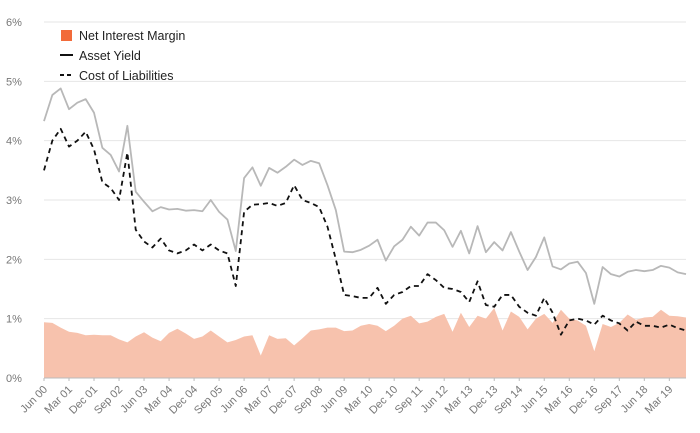  What do you see at coordinates (14, 379) in the screenshot?
I see `y-tick-label: 0%` at bounding box center [14, 379].